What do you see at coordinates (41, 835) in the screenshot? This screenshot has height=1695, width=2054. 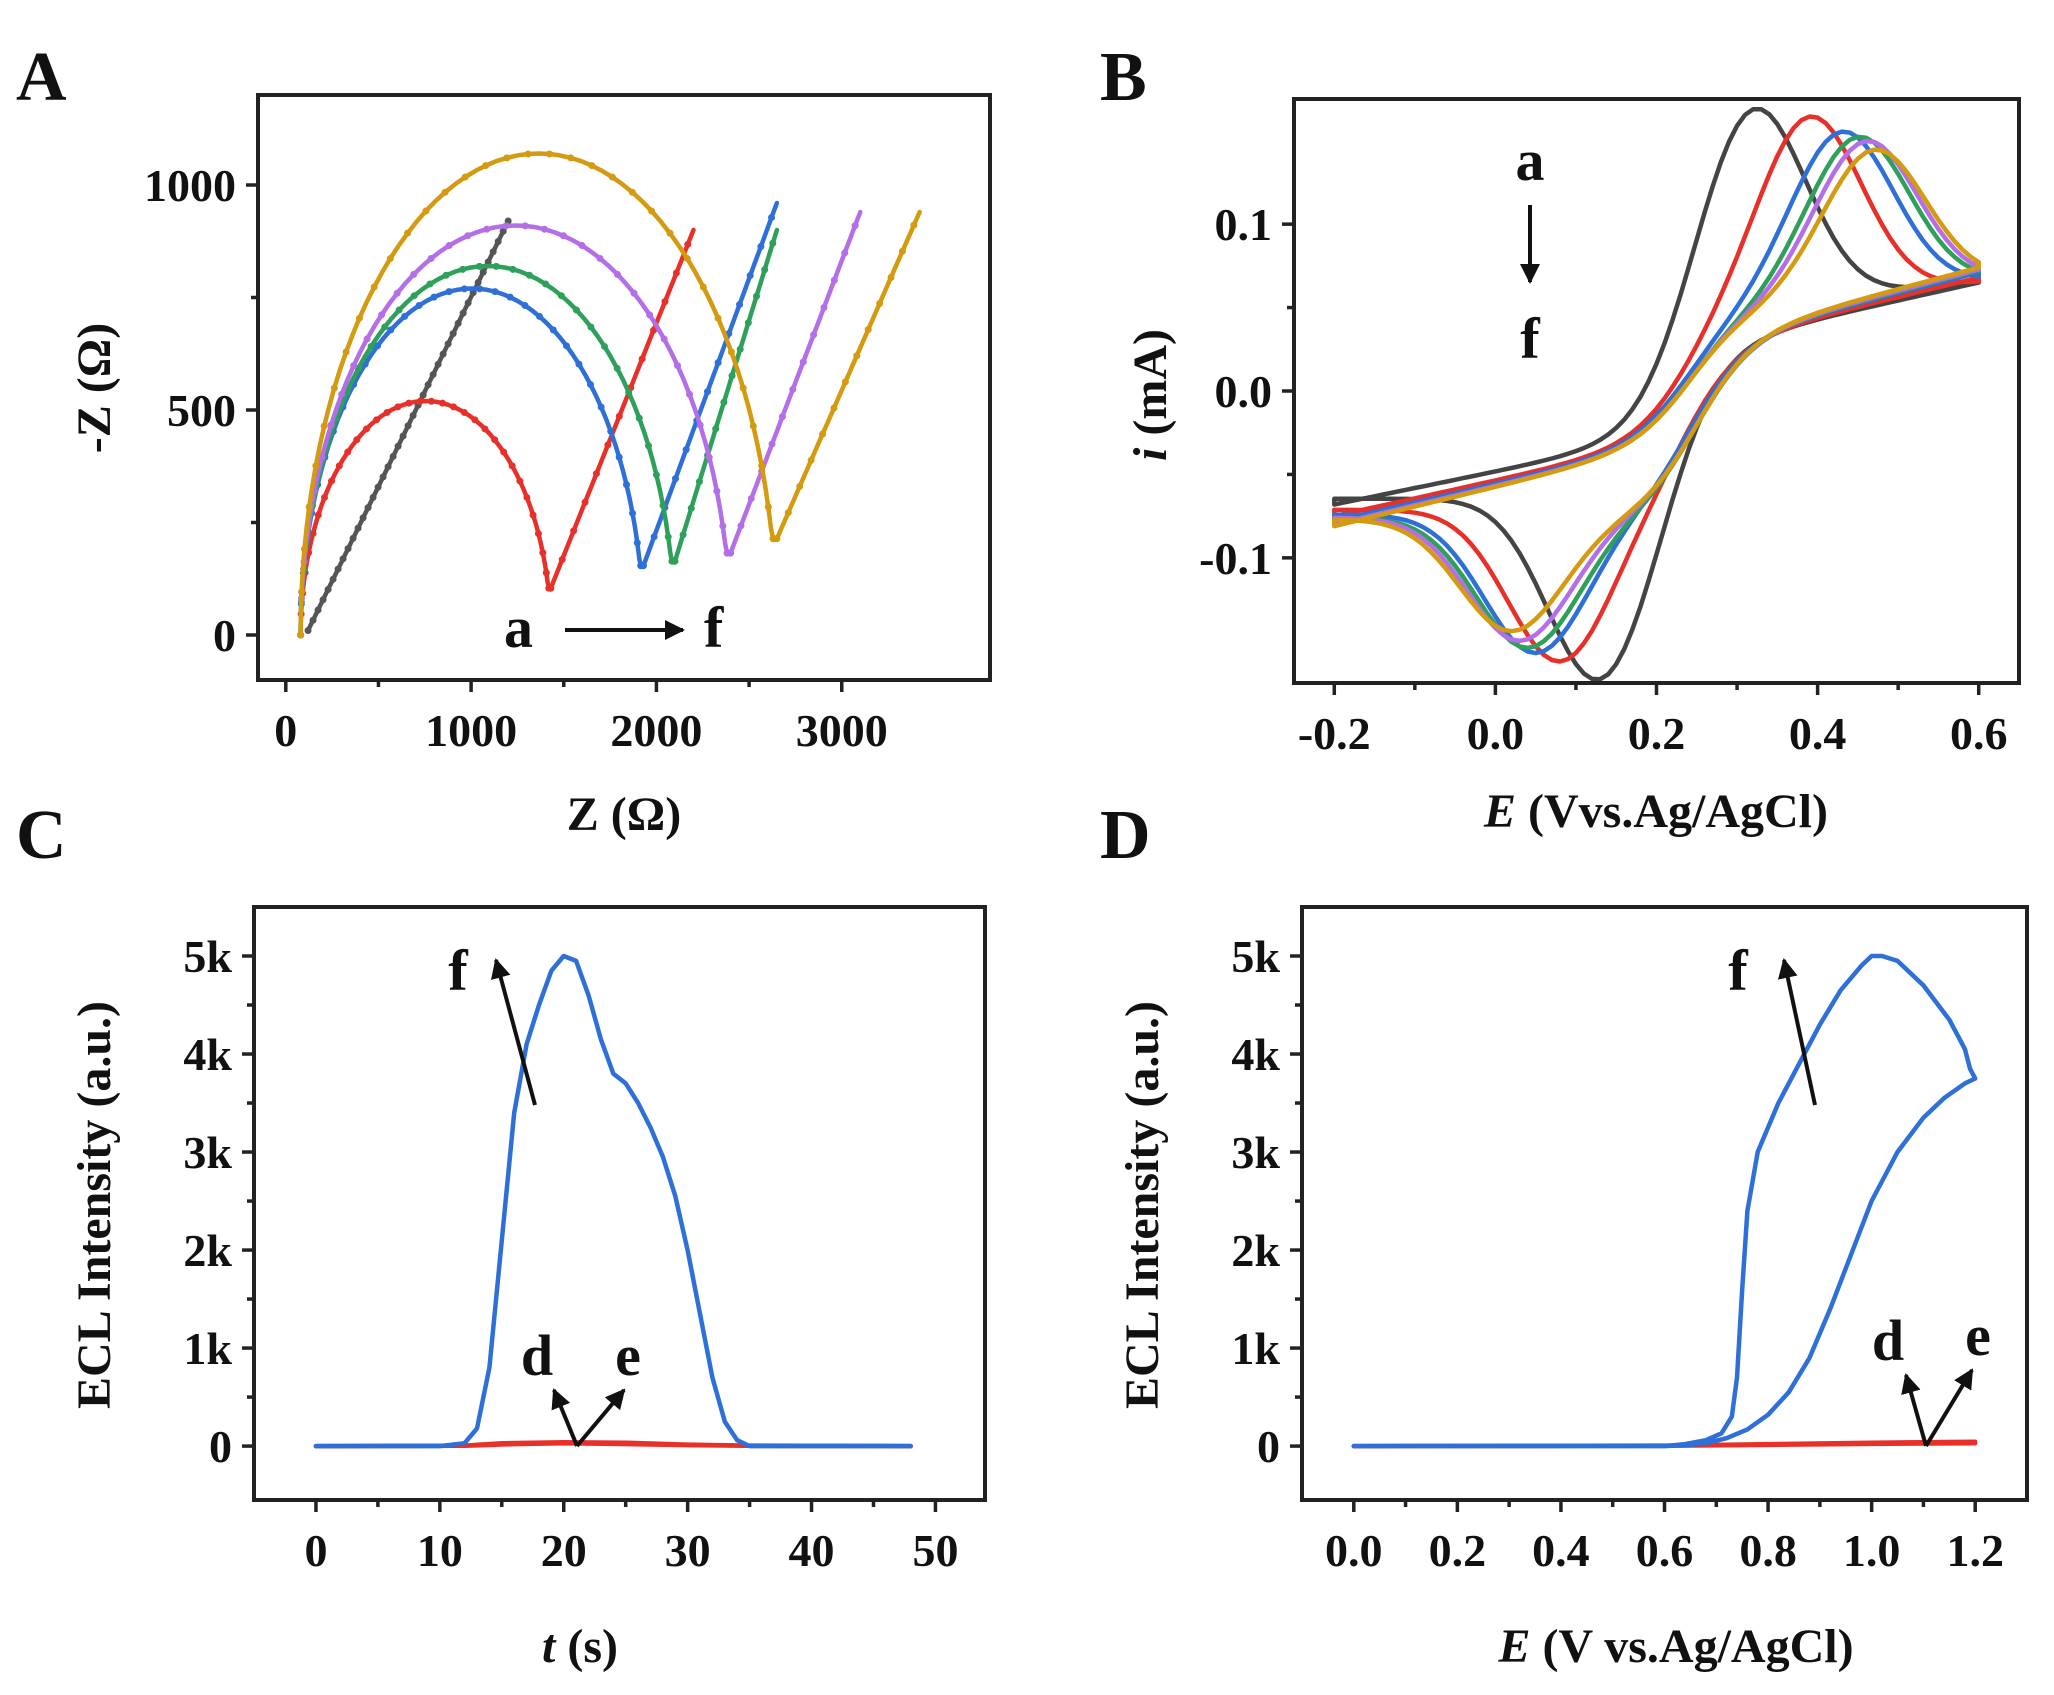 I see `panel-letter-c: C` at bounding box center [41, 835].